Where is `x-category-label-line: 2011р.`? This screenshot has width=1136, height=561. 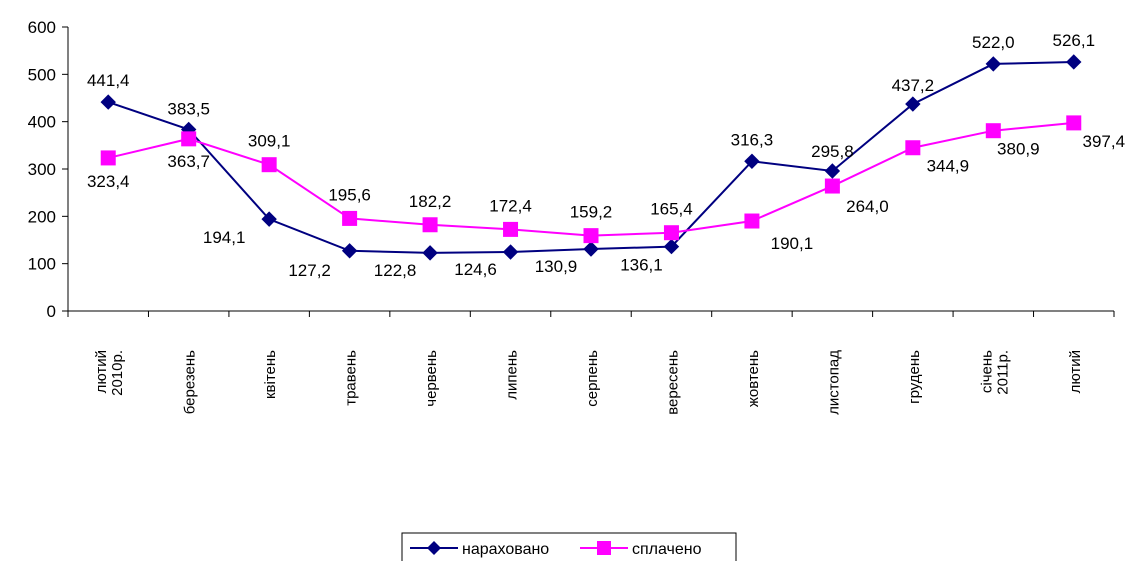 x-category-label-line: 2011р. is located at coordinates (1002, 372).